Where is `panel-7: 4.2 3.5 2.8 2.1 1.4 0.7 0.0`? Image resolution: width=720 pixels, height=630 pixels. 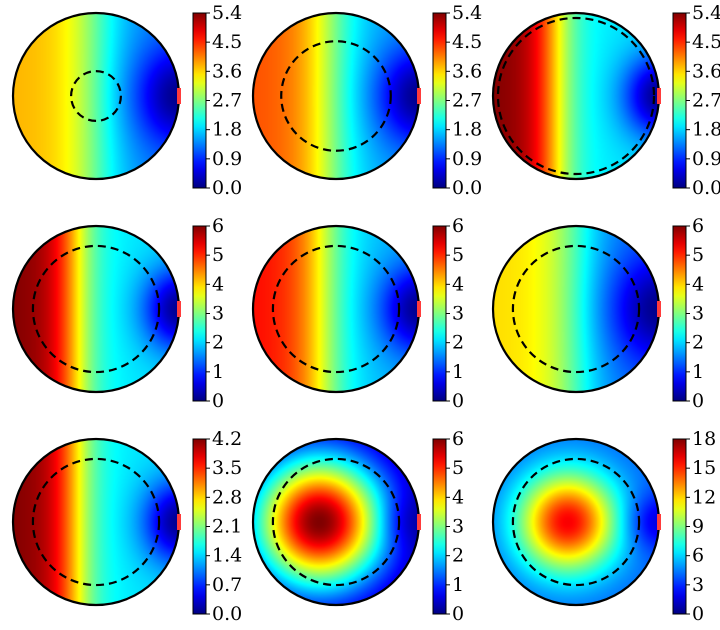
panel-7: 4.2 3.5 2.8 2.1 1.4 0.7 0.0 is located at coordinates (126, 526).